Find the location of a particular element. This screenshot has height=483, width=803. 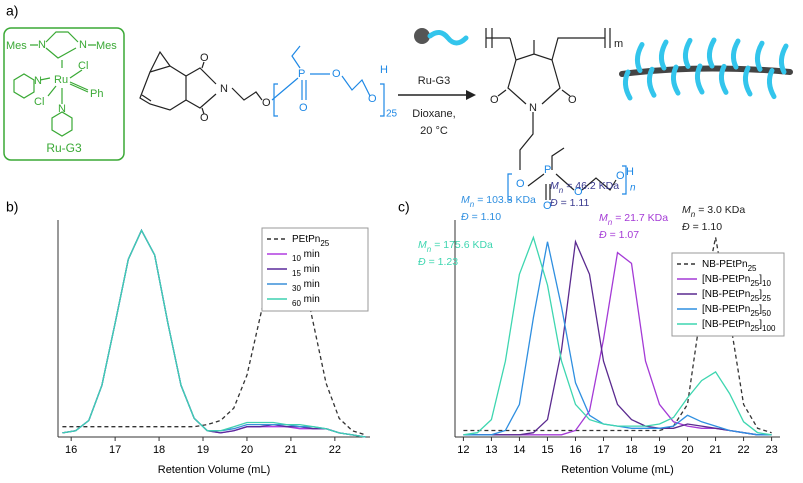

temperature: 20 °C is located at coordinates (434, 131).